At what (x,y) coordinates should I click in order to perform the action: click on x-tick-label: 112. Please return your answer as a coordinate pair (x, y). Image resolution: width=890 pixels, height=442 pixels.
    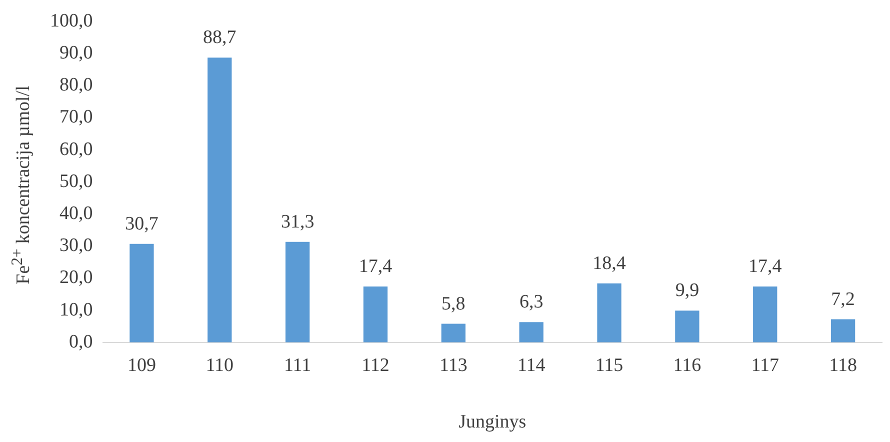
    Looking at the image, I should click on (376, 365).